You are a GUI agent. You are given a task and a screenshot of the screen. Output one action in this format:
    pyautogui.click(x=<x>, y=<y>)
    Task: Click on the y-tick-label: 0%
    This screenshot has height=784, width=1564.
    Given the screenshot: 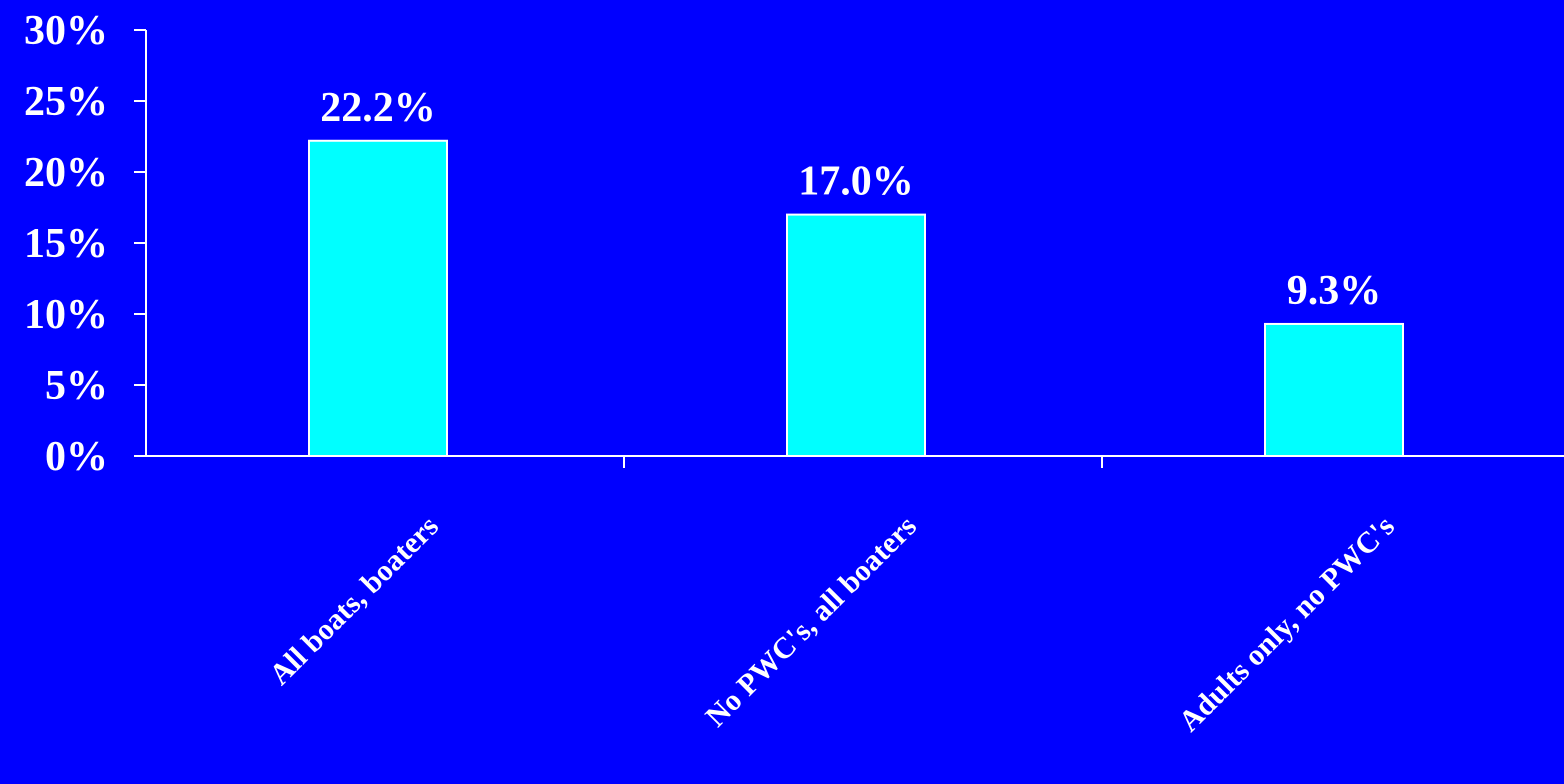 What is the action you would take?
    pyautogui.click(x=76, y=457)
    